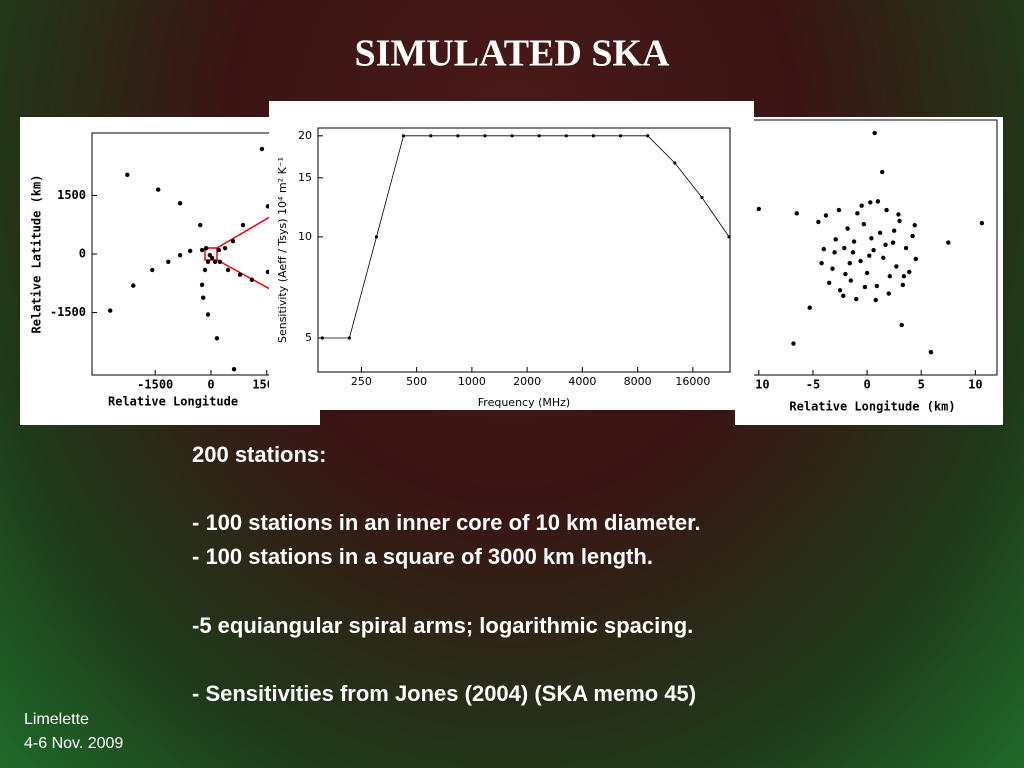 The image size is (1024, 768). What do you see at coordinates (73, 743) in the screenshot?
I see `footer: 4-6 Nov. 2009` at bounding box center [73, 743].